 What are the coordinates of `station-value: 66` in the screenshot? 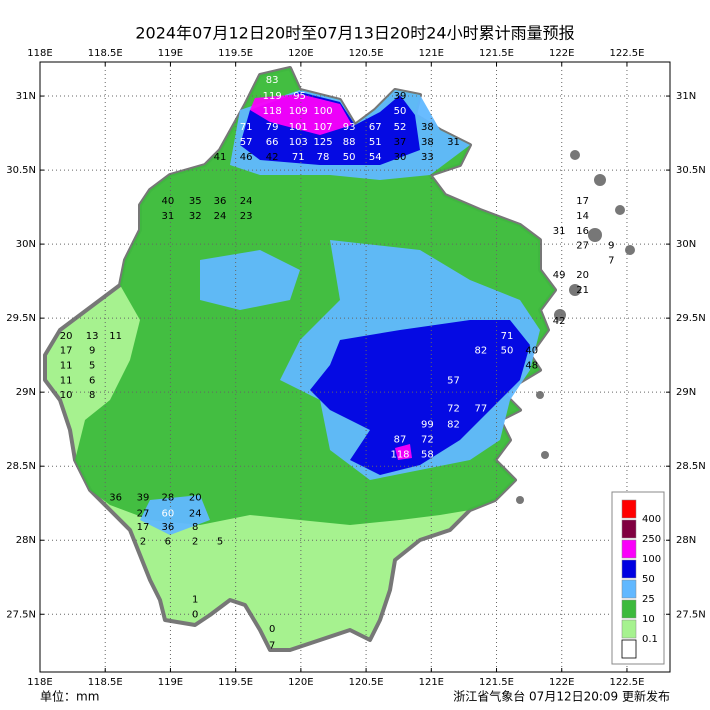 It's located at (272, 142).